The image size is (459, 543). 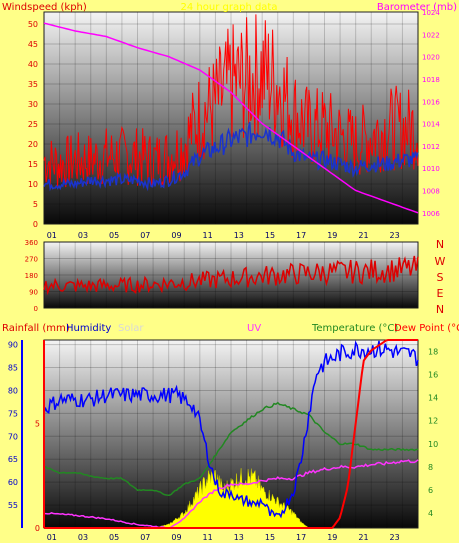 I want to click on baro-tick-label: 1014, so click(x=431, y=125).